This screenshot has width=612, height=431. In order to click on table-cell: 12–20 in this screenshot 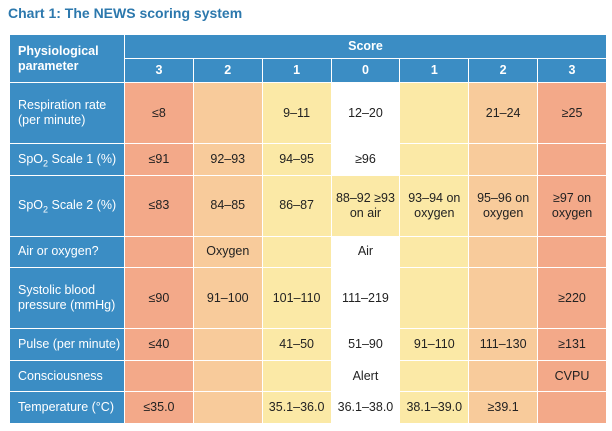, I will do `click(365, 113)`.